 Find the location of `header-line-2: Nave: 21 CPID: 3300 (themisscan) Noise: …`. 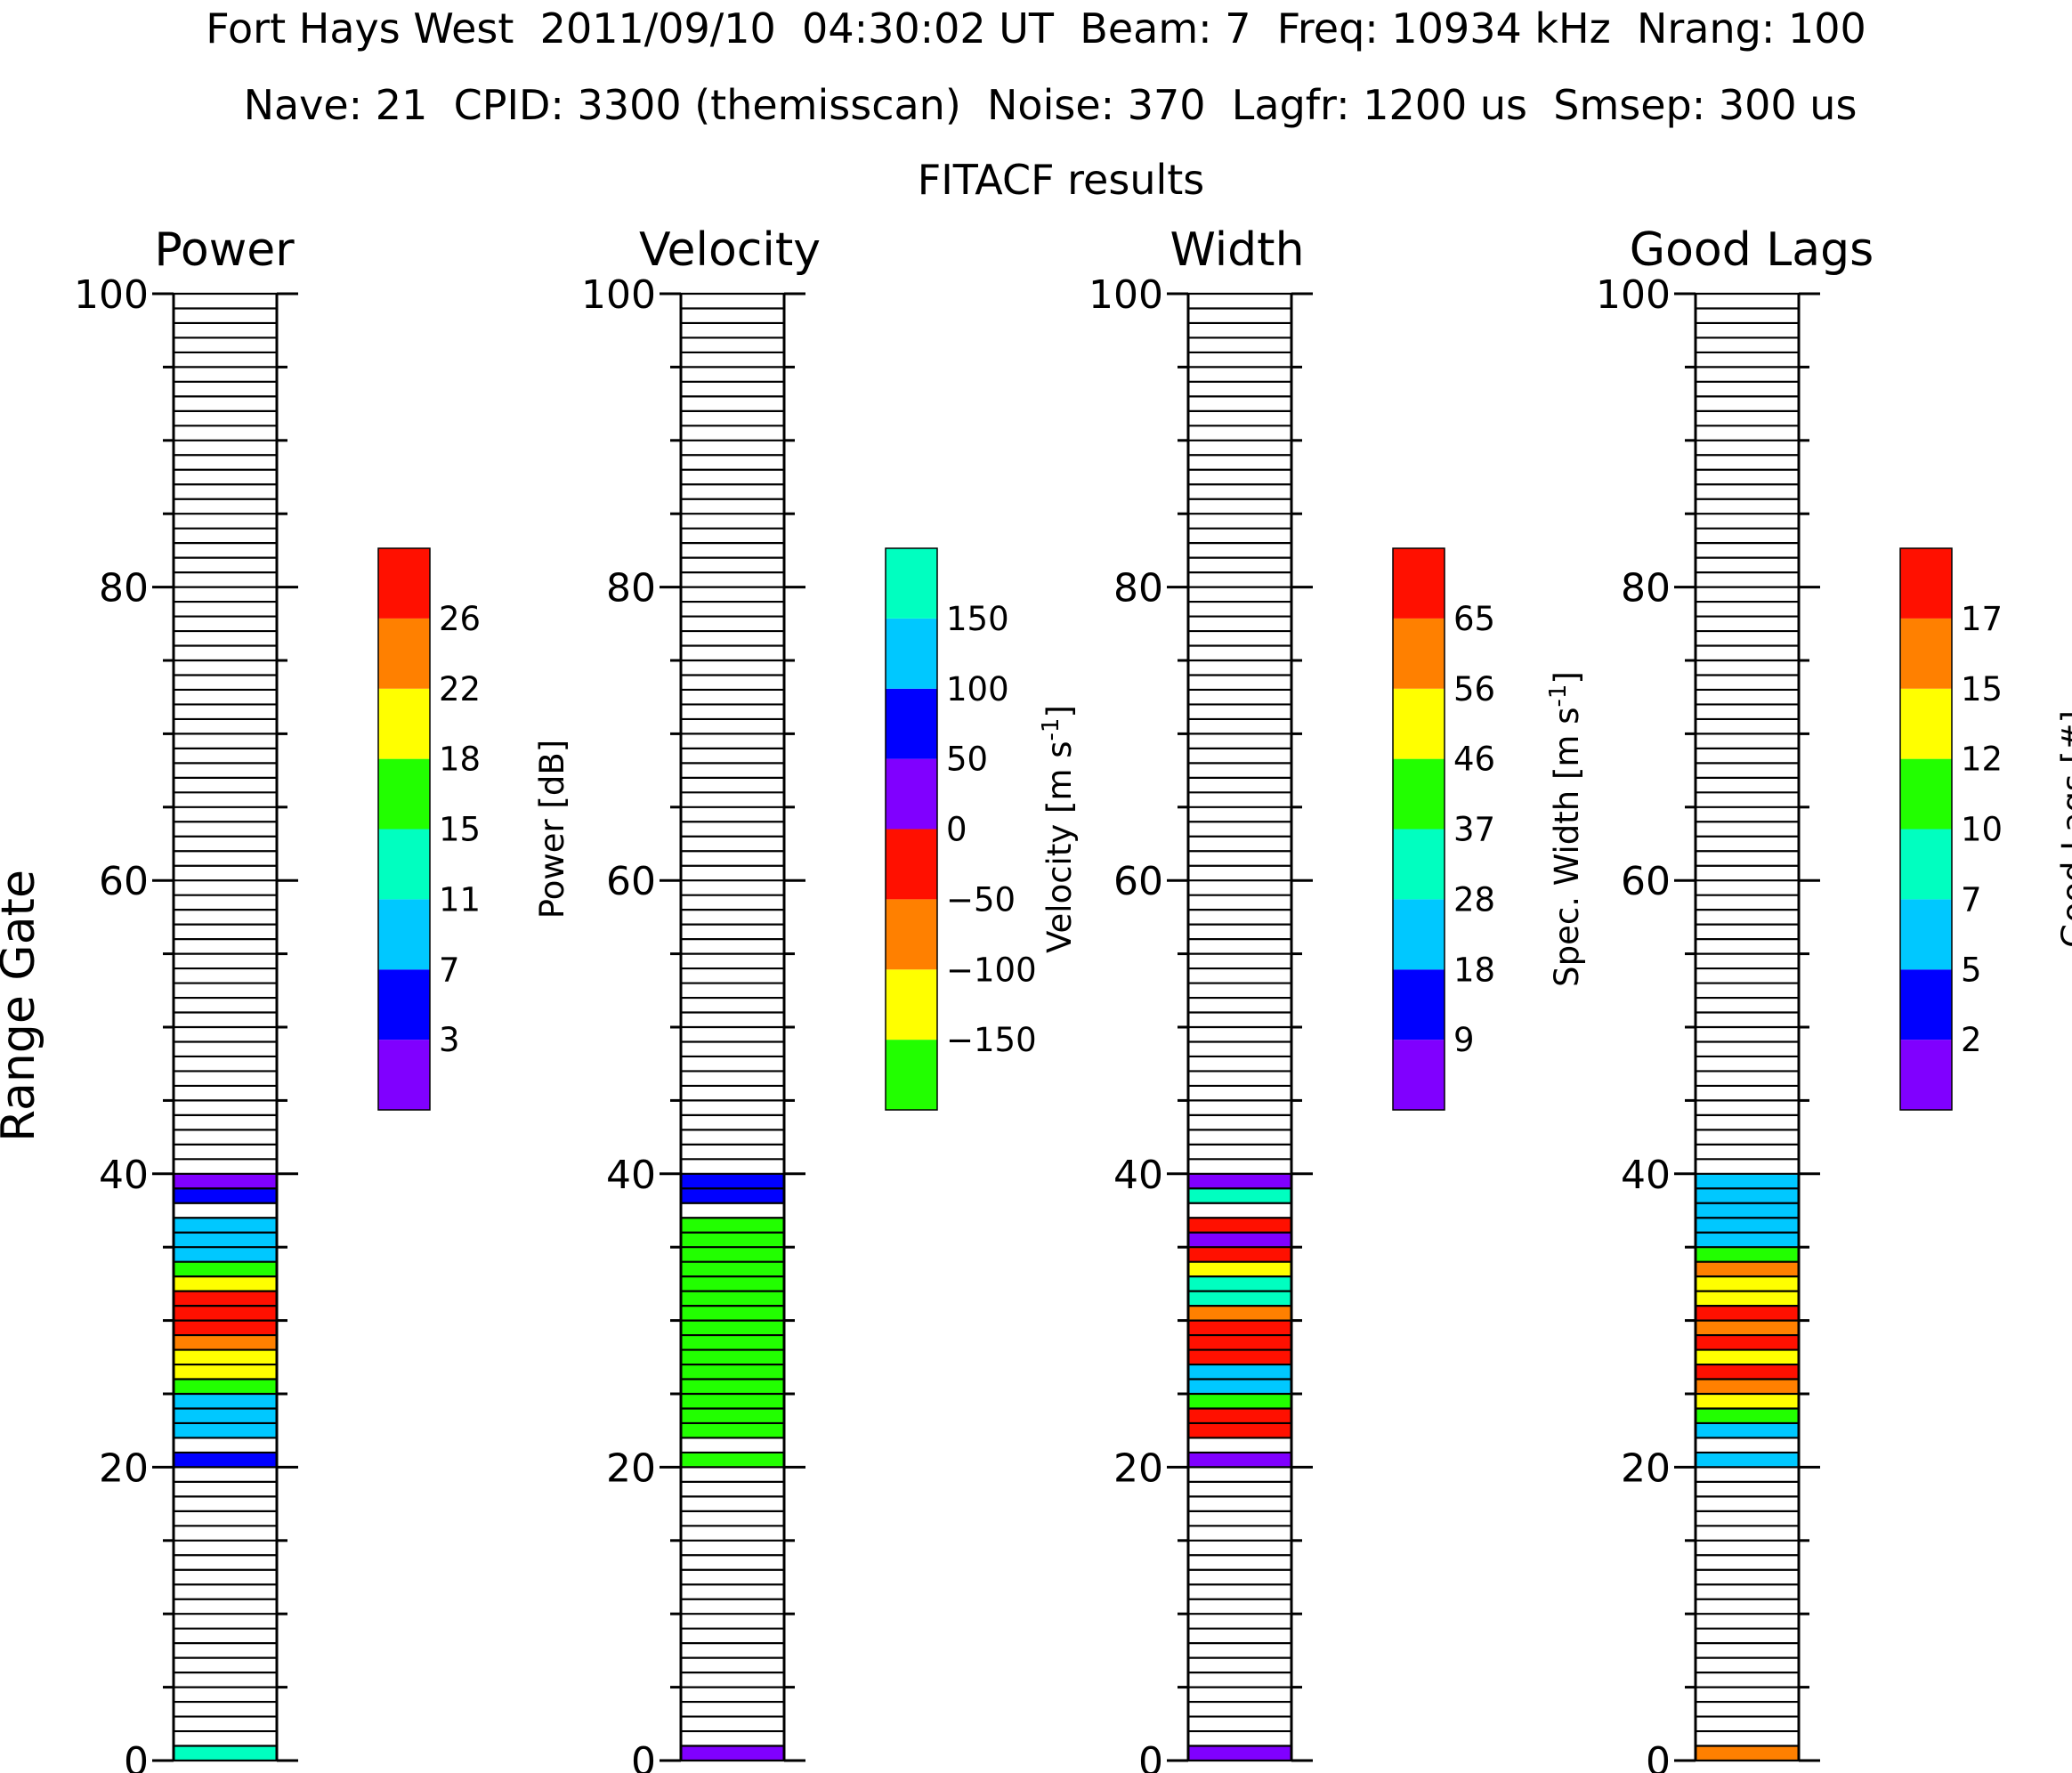

header-line-2: Nave: 21 CPID: 3300 (themisscan) Noise: … is located at coordinates (1051, 105).